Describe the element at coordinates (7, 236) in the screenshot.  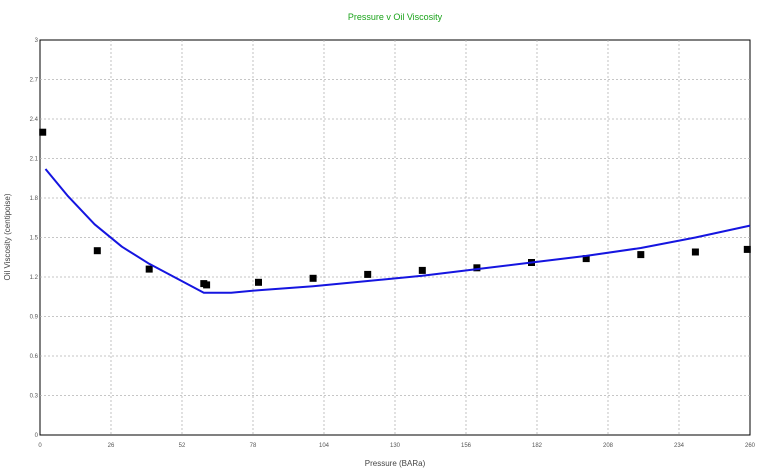
I see `y-axis-label: Oil Viscosity (centipoise)` at that location.